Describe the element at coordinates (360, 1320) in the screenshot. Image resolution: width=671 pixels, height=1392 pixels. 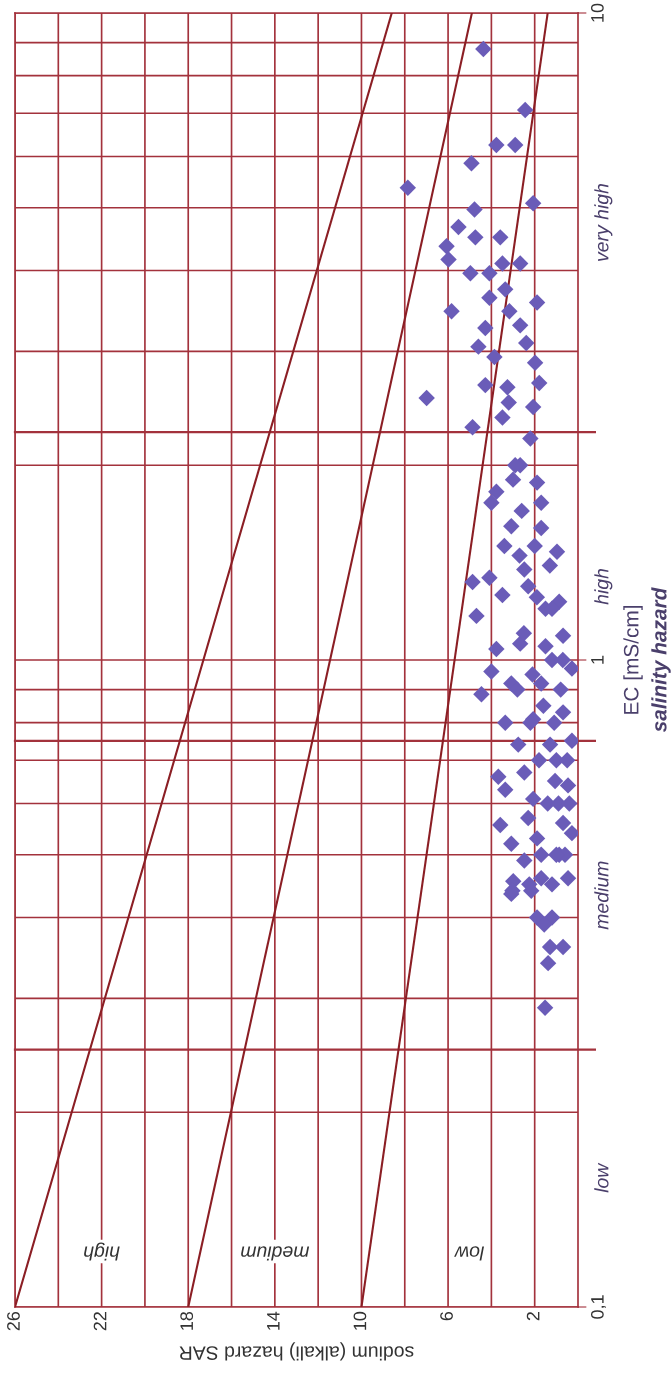
I see `x-tick-label: 10` at that location.